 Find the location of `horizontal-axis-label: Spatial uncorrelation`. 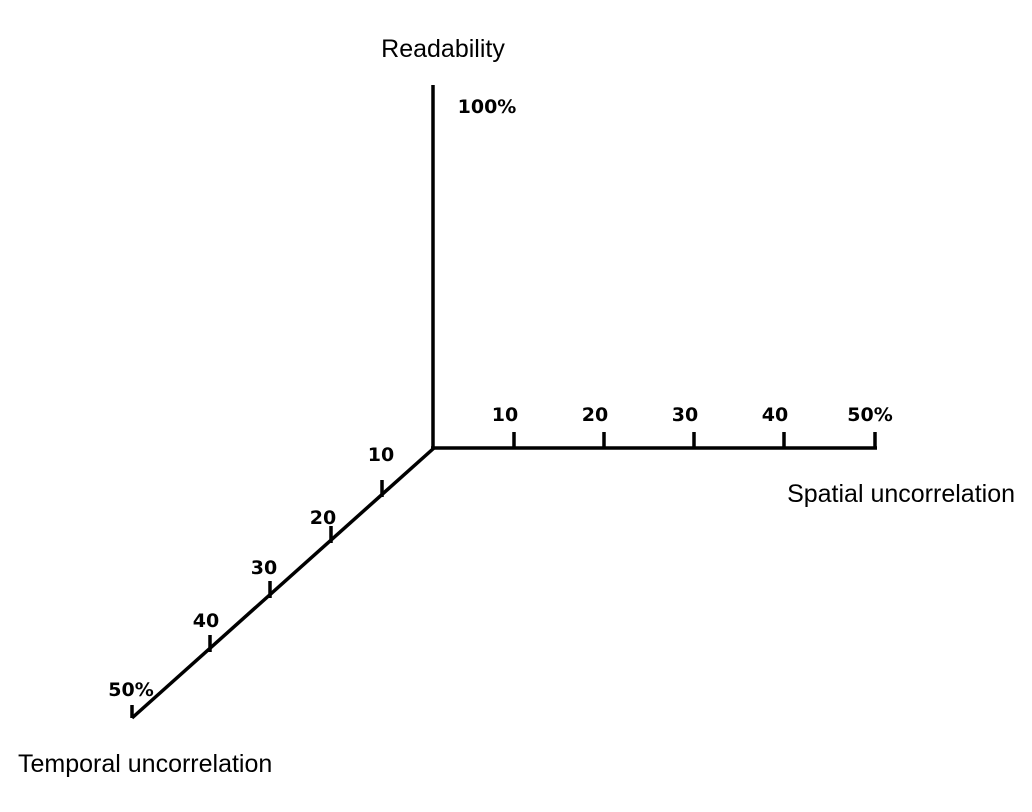

horizontal-axis-label: Spatial uncorrelation is located at coordinates (901, 494).